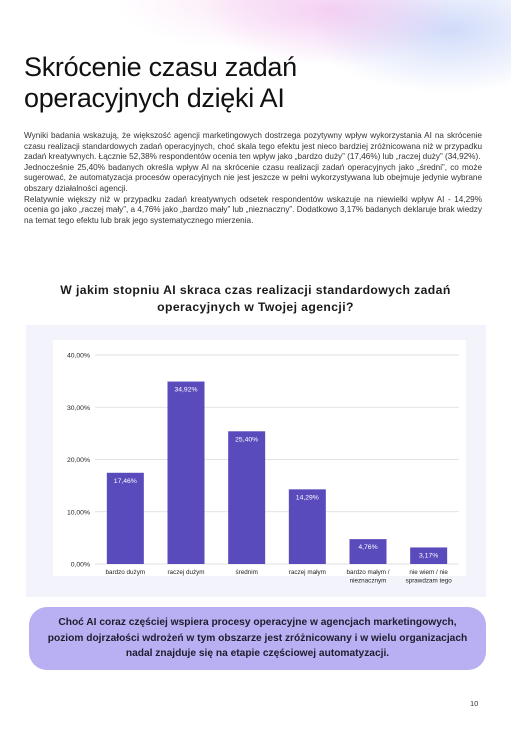 This screenshot has width=511, height=730. What do you see at coordinates (78, 408) in the screenshot?
I see `y-tick-label: 30,00%` at bounding box center [78, 408].